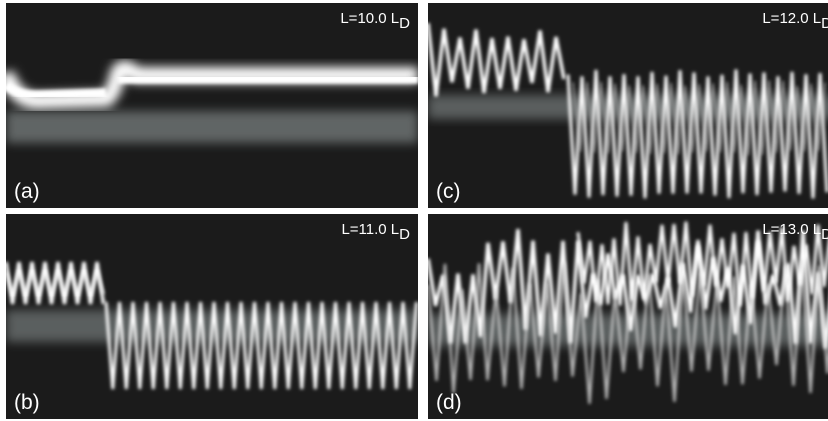 The width and height of the screenshot is (828, 421). Describe the element at coordinates (212, 127) in the screenshot. I see `grey-band` at that location.